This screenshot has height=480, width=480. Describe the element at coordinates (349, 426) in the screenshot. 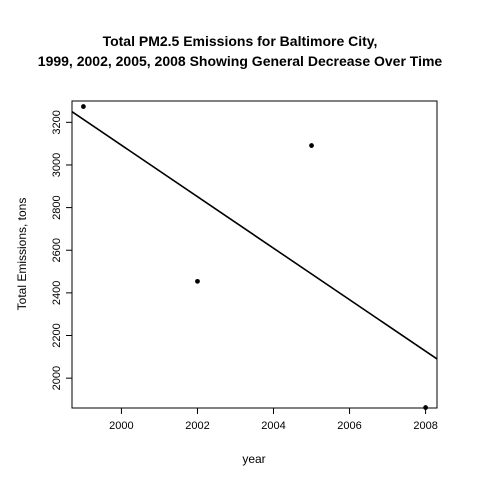

I see `x-tick-label: 2006` at that location.